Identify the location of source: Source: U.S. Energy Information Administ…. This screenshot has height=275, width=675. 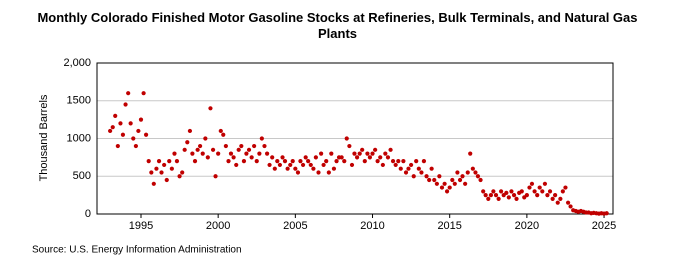
(137, 250).